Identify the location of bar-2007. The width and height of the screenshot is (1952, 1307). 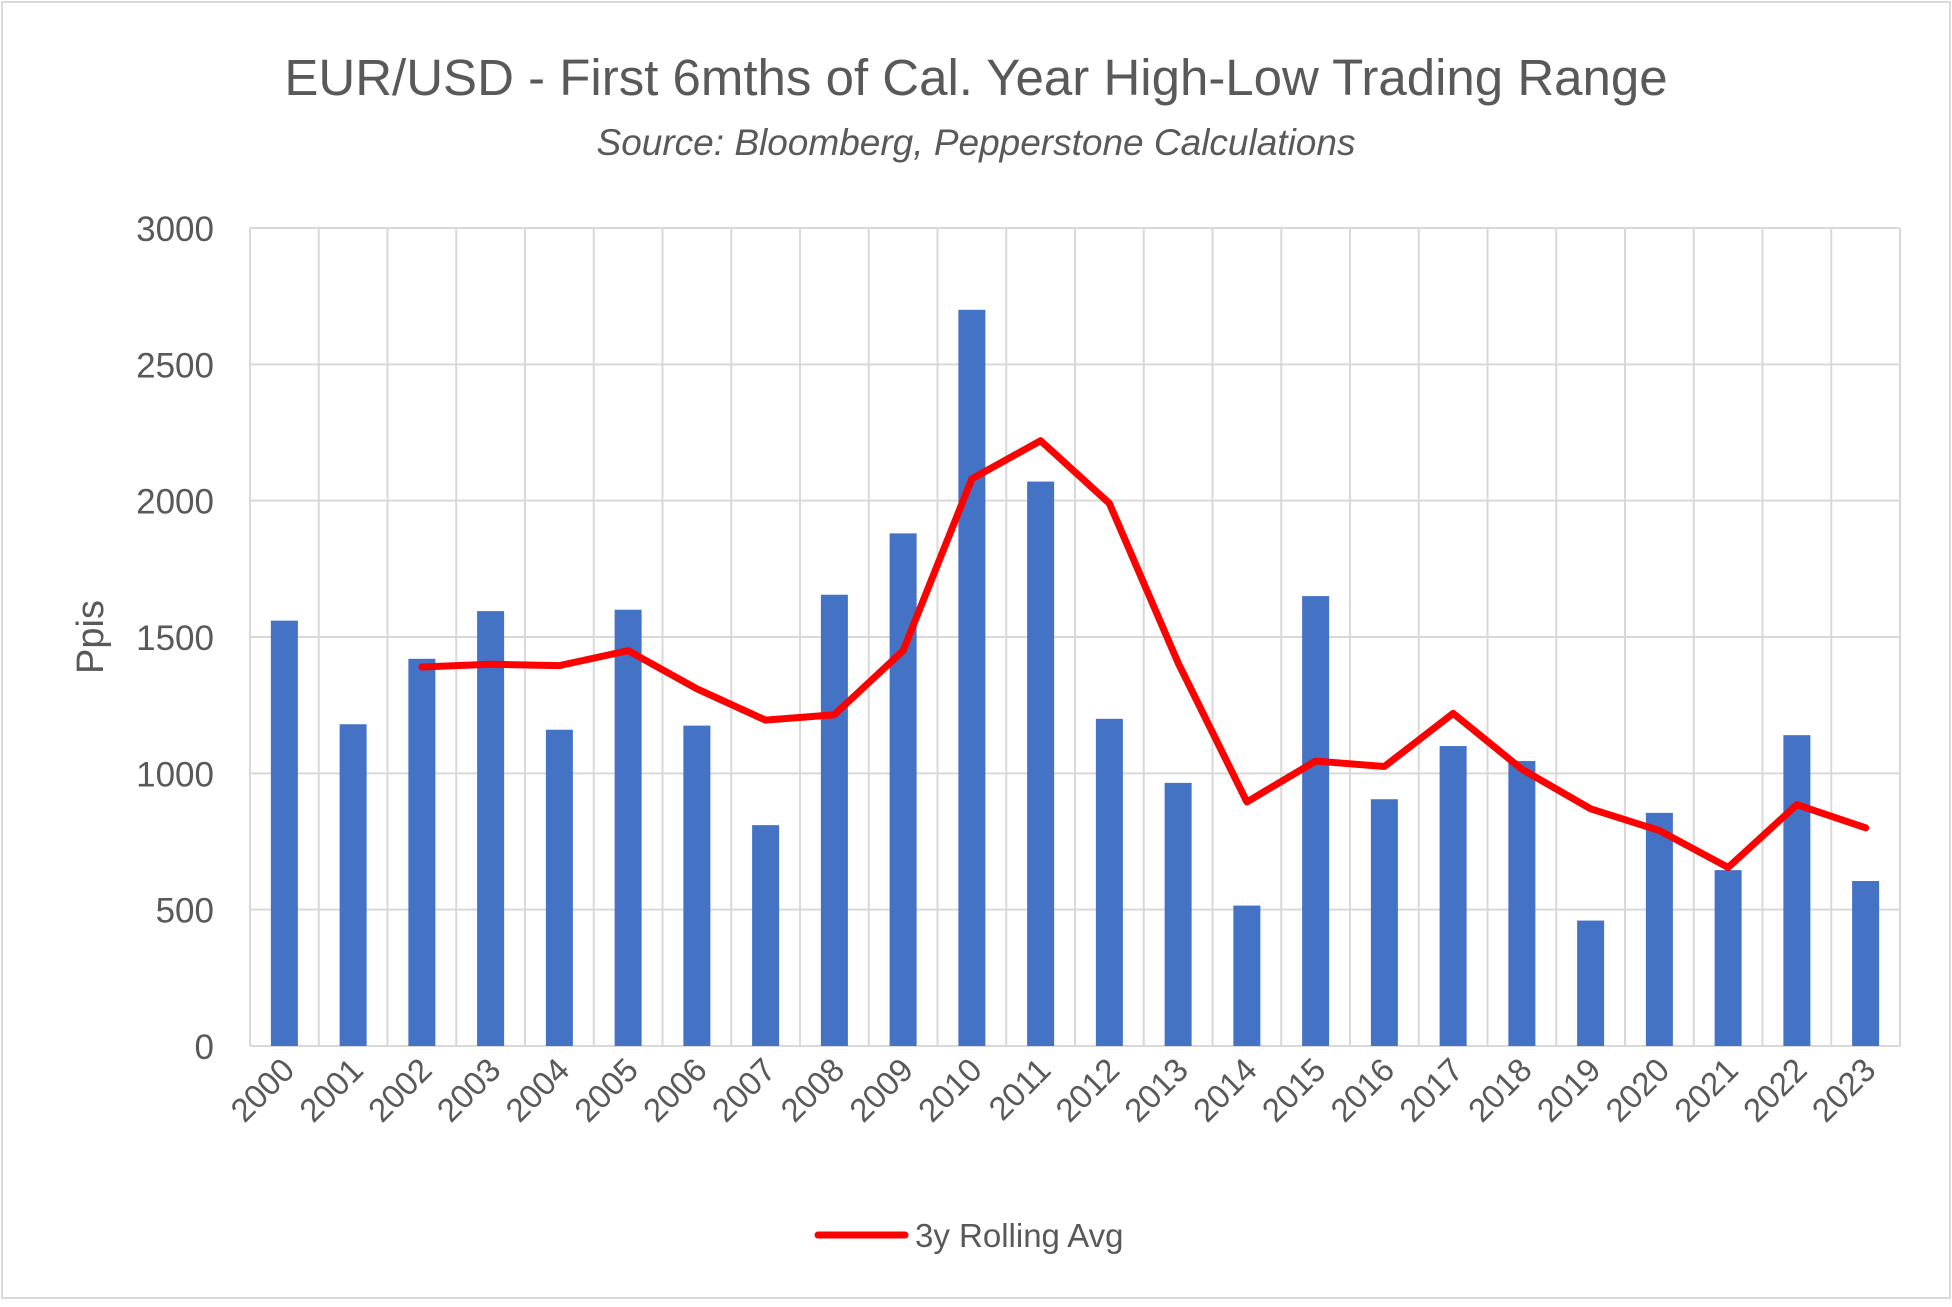
(765, 935).